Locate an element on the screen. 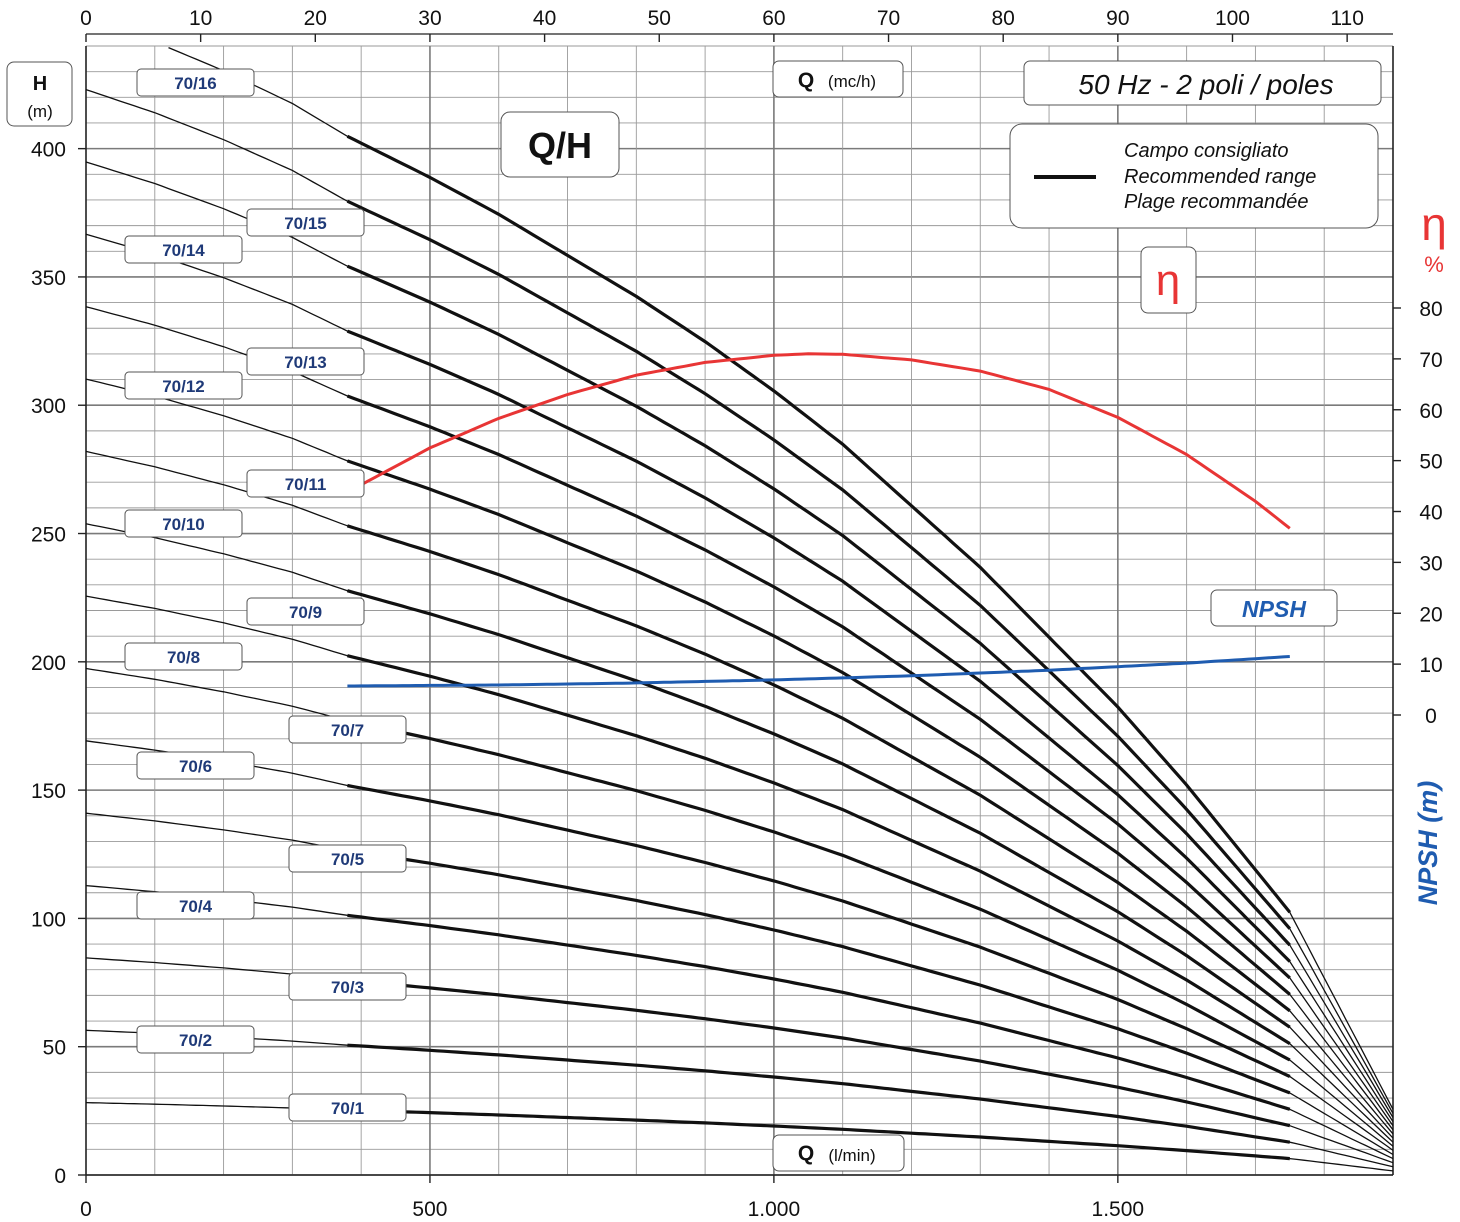 This screenshot has width=1460, height=1222. pump-label-70-2: 70/2 is located at coordinates (195, 1039).